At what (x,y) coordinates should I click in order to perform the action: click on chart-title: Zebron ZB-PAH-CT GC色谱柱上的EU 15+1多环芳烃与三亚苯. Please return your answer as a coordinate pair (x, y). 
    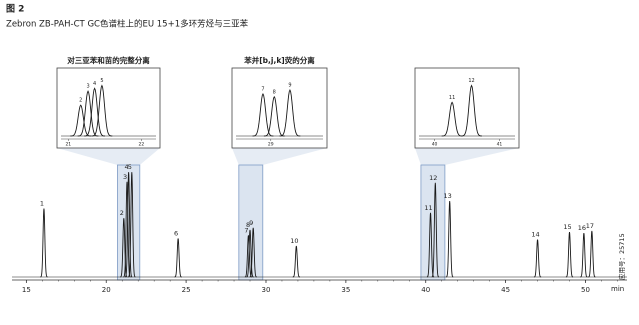
    Looking at the image, I should click on (127, 24).